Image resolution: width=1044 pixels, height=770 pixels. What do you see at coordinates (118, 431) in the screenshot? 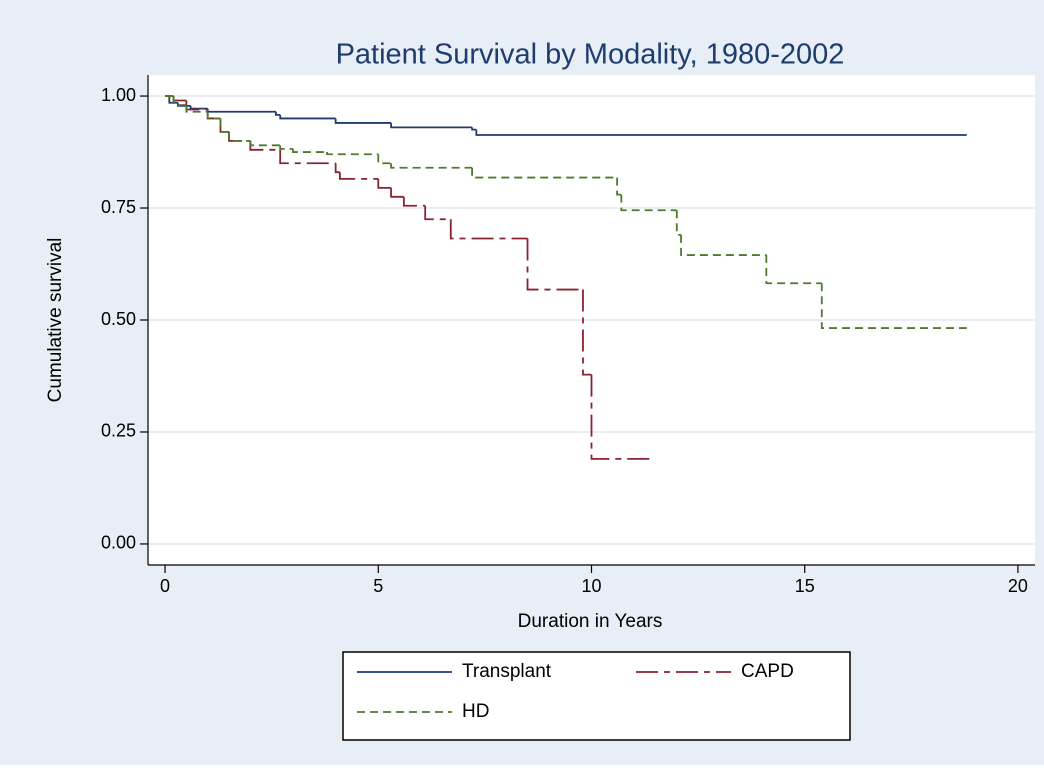
I see `y-tick-label: 0.25` at bounding box center [118, 431].